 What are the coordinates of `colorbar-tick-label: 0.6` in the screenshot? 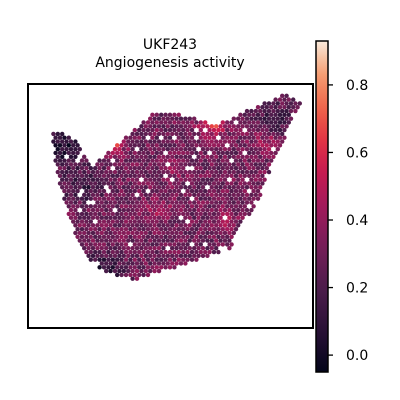 It's located at (357, 153).